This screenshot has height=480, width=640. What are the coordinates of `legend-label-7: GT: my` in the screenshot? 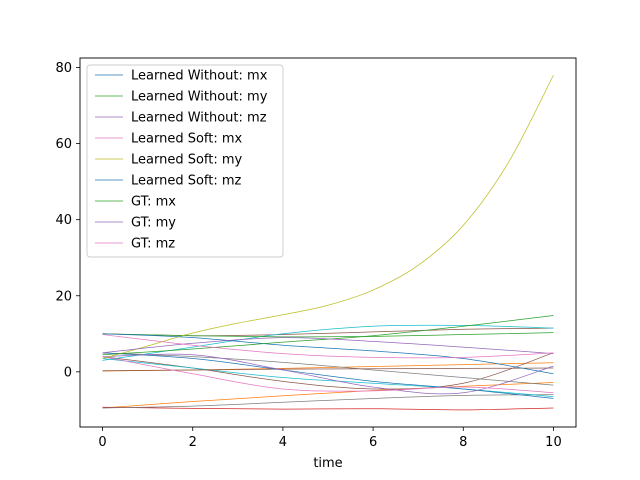 It's located at (153, 223).